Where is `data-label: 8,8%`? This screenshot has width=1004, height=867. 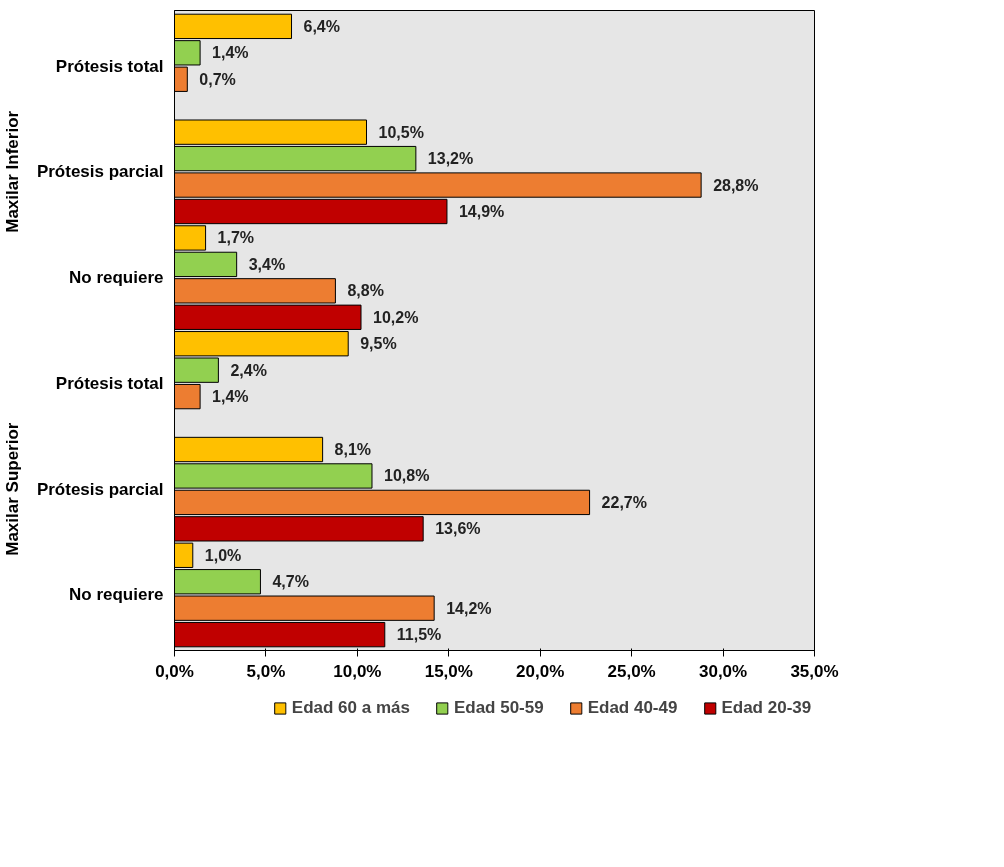
data-label: 8,8% is located at coordinates (365, 291).